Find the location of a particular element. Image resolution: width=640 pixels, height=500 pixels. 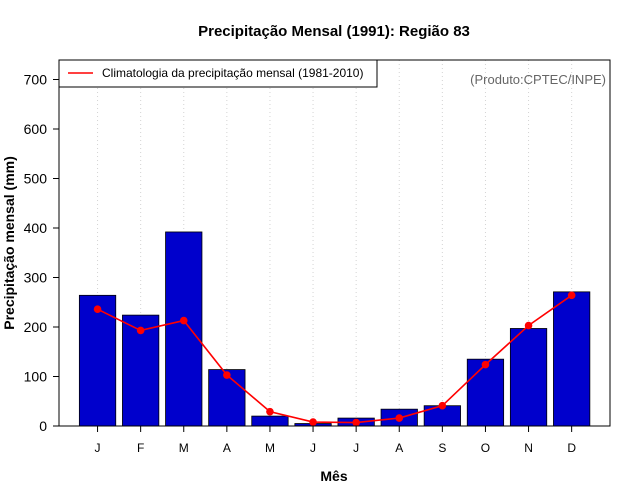

chart-title: Precipitação Mensal (1991): Região 83 is located at coordinates (334, 31).